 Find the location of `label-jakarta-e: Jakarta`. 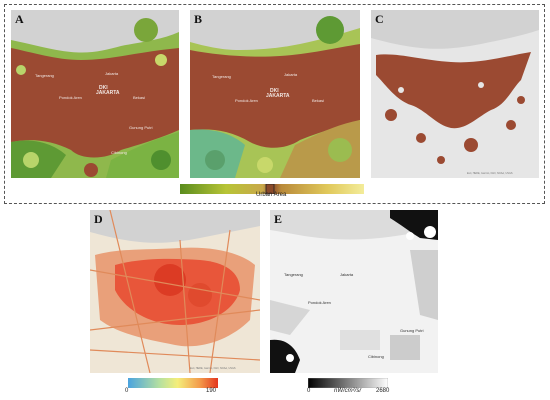

label-jakarta-e: Jakarta is located at coordinates (347, 274).